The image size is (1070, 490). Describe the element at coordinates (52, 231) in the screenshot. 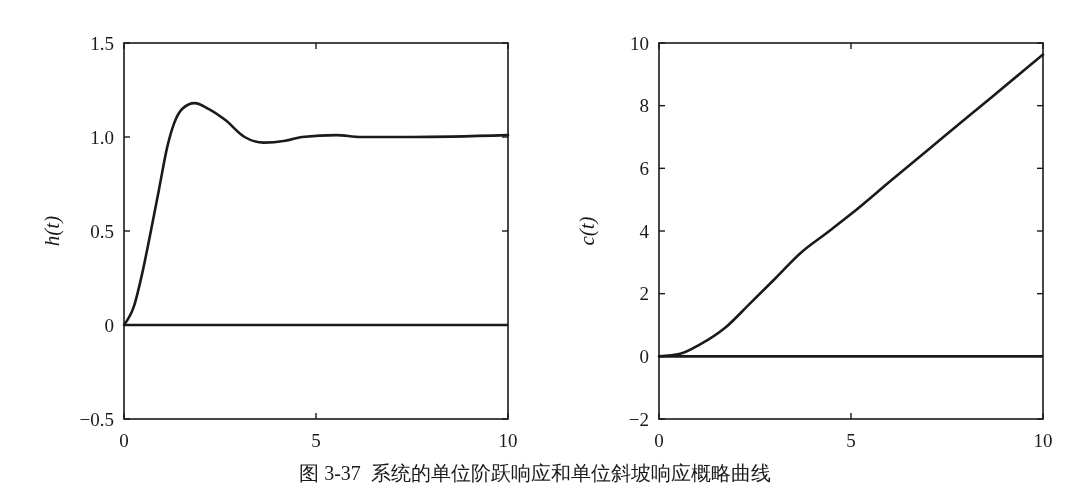

I see `y-axis-title: h(t)` at that location.